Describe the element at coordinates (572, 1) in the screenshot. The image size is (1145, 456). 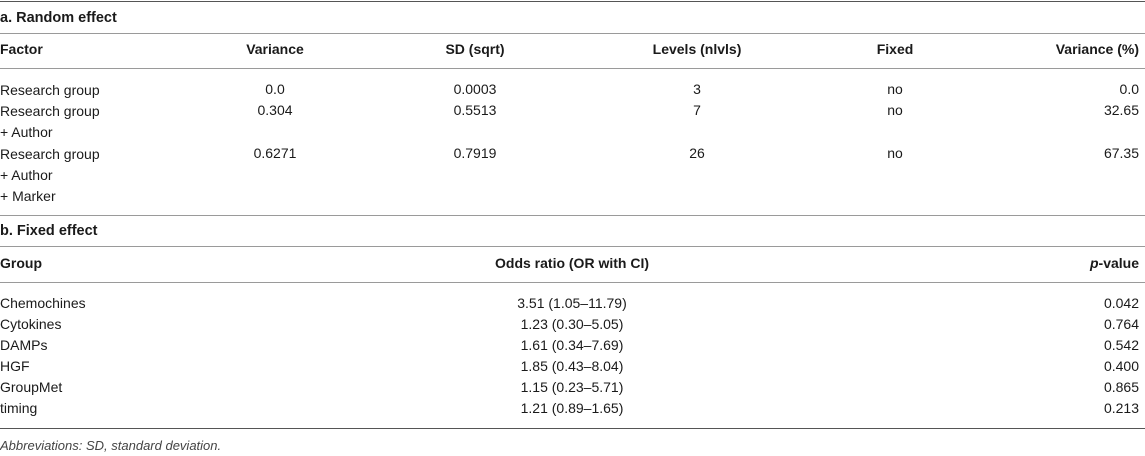
I see `table-top-rule` at that location.